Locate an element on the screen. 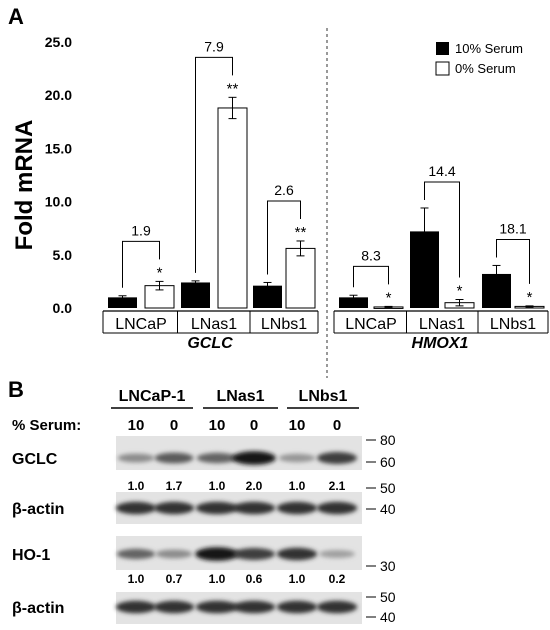 This screenshot has height=630, width=550. blot-membrane is located at coordinates (239, 453).